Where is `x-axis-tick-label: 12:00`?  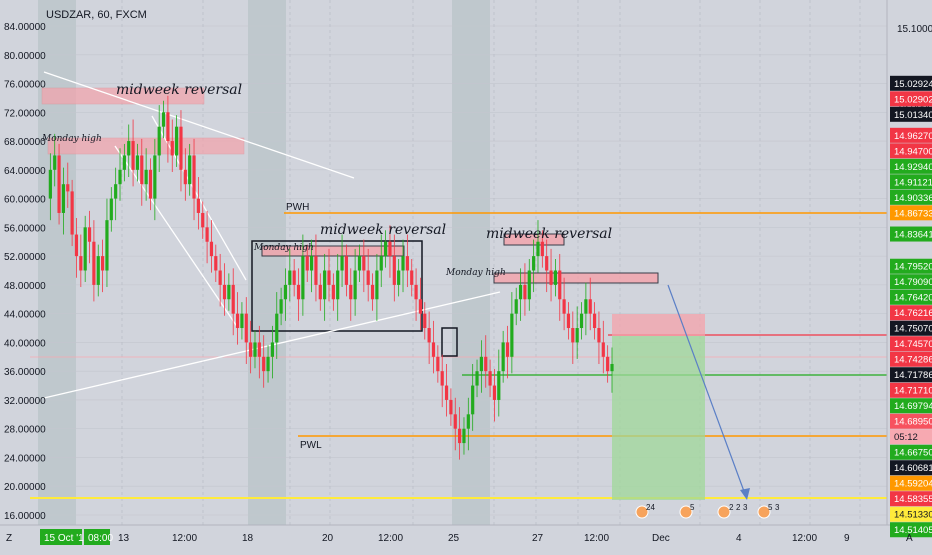 x-axis-tick-label: 12:00 is located at coordinates (804, 538).